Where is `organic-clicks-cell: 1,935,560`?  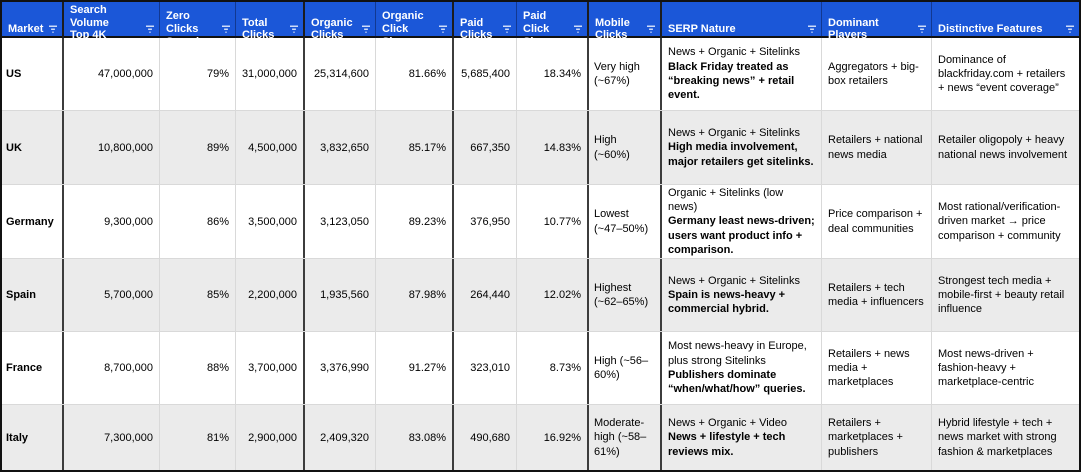
organic-clicks-cell: 1,935,560 is located at coordinates (340, 295).